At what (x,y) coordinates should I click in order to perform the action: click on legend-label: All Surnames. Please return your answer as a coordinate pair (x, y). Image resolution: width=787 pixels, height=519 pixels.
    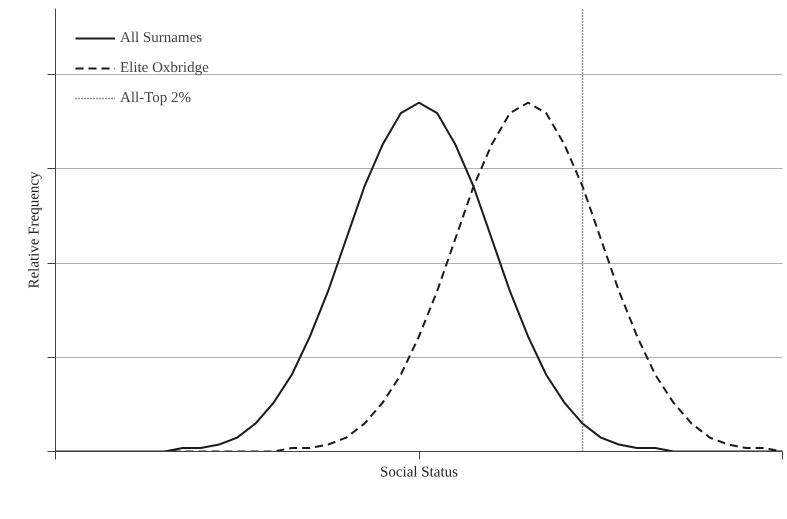
    Looking at the image, I should click on (161, 38).